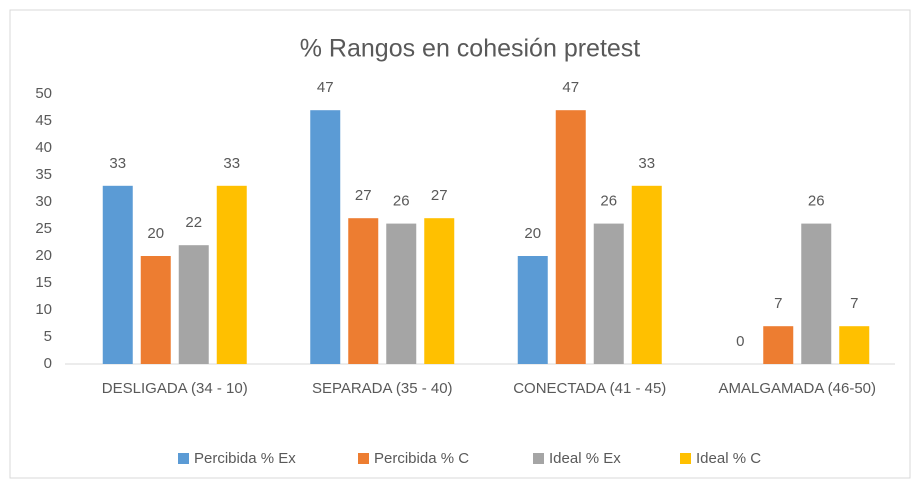 This screenshot has height=483, width=917. Describe the element at coordinates (245, 458) in the screenshot. I see `legend-label: Percibida % Ex` at that location.